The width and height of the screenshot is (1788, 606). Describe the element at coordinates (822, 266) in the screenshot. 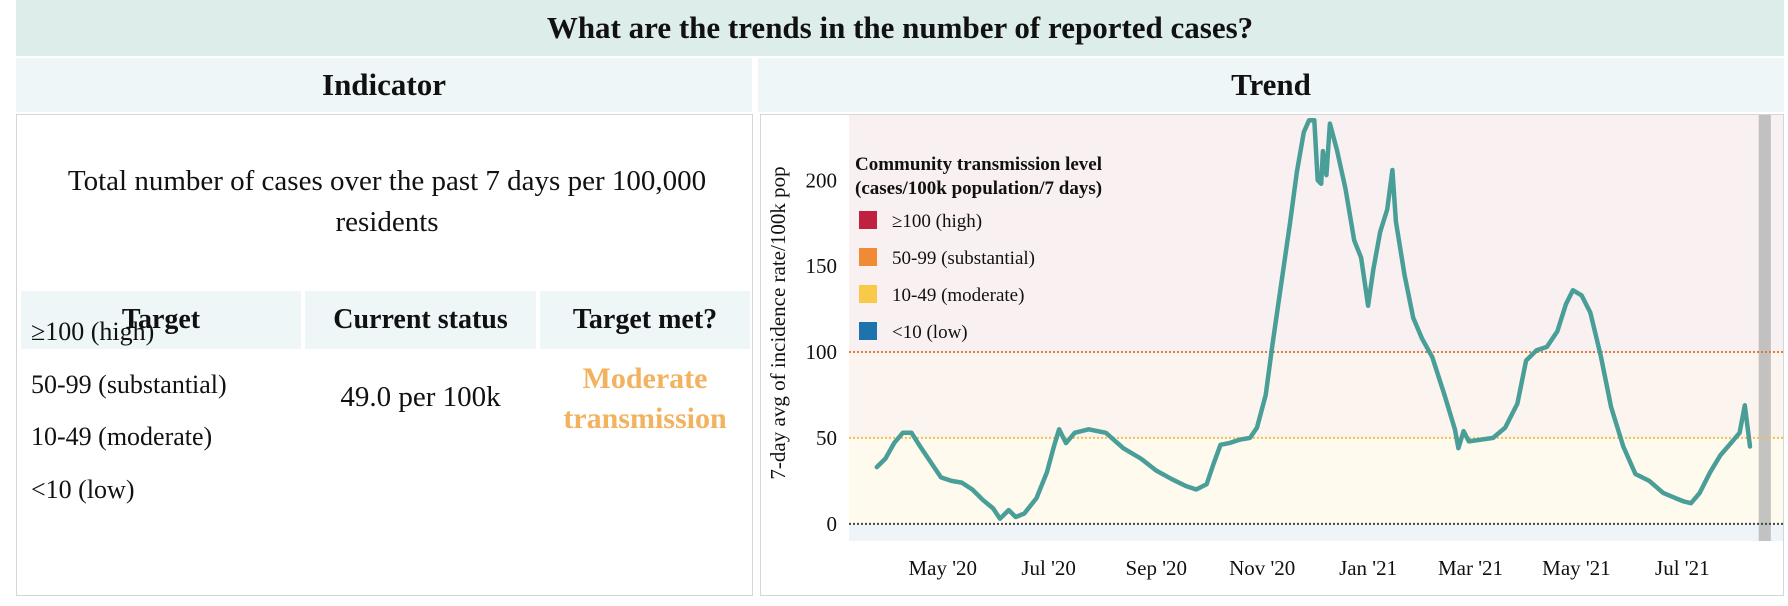

I see `y-tick-label: 150` at that location.